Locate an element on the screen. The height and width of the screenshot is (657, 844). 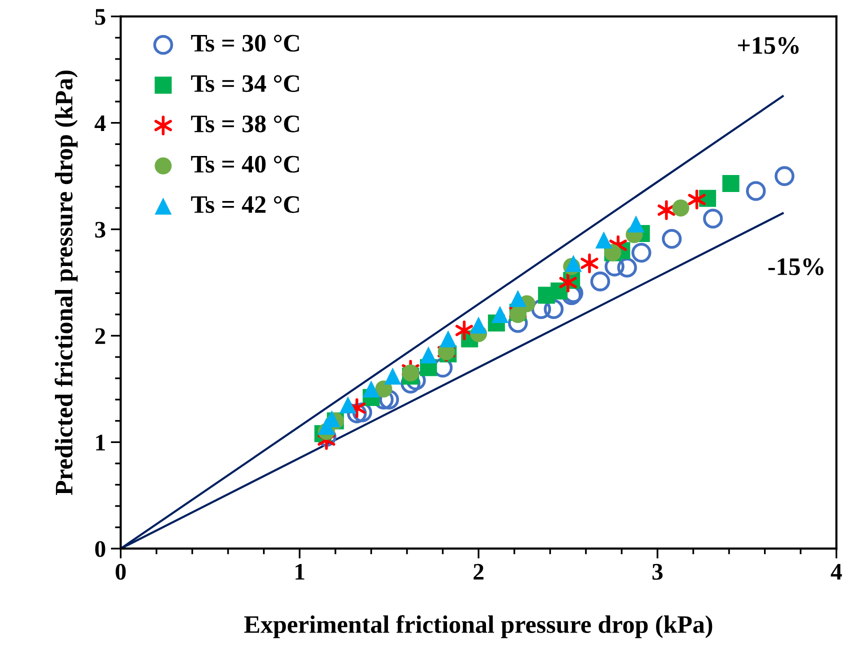
y-tick-label: 0 is located at coordinates (100, 549).